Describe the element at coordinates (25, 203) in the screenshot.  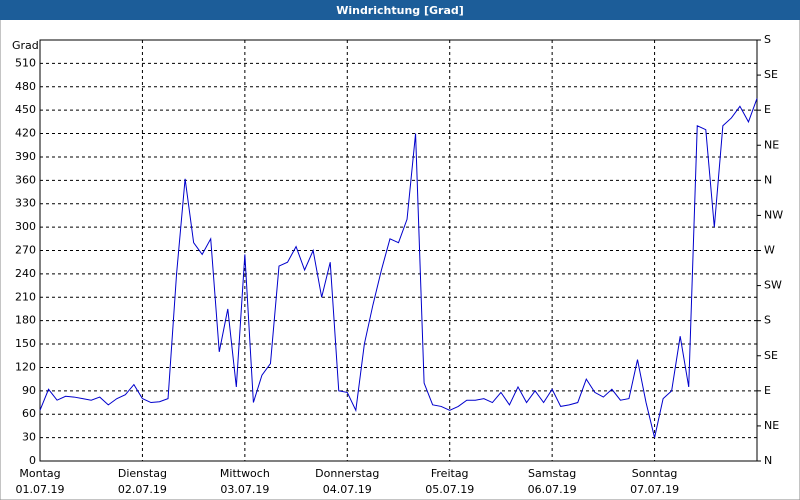
I see `y-tick-label: 330` at that location.